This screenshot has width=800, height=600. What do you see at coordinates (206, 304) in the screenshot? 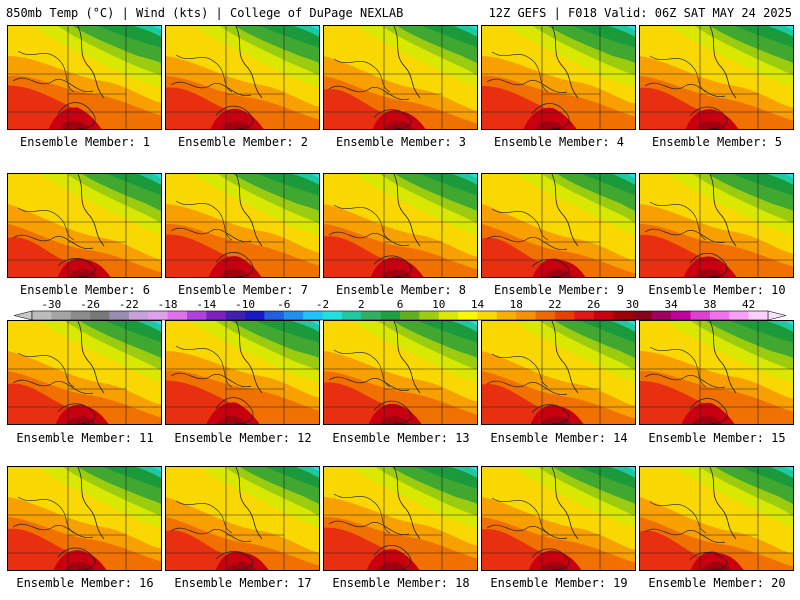
I see `colorbar-tick-label: -14` at bounding box center [206, 304].